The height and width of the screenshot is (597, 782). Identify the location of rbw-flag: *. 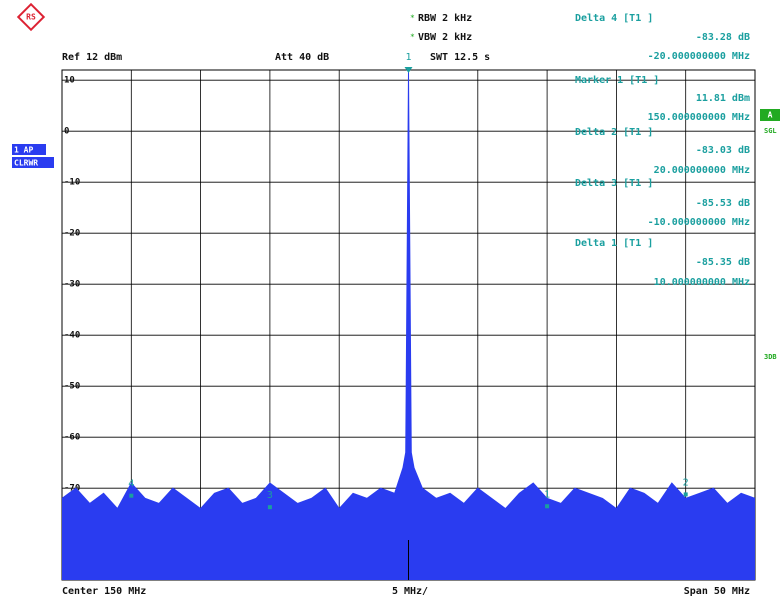
(412, 18).